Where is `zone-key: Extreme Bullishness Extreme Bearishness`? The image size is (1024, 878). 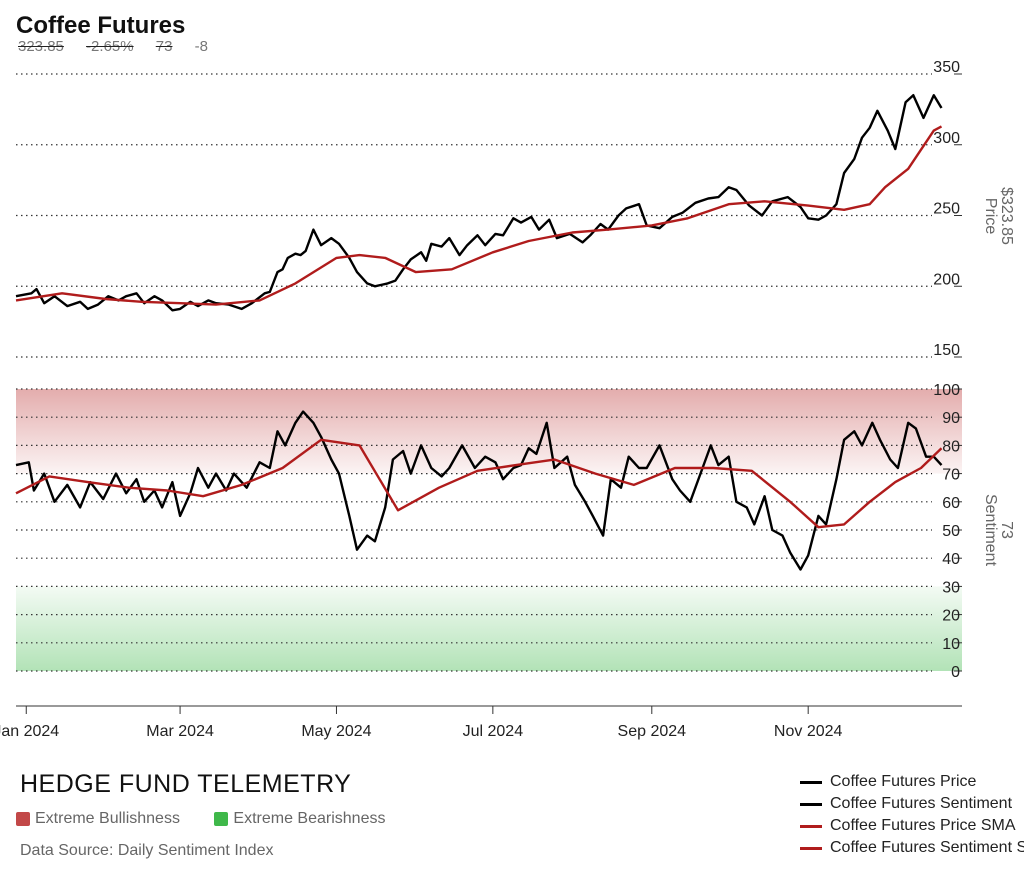 zone-key: Extreme Bullishness Extreme Bearishness is located at coordinates (215, 820).